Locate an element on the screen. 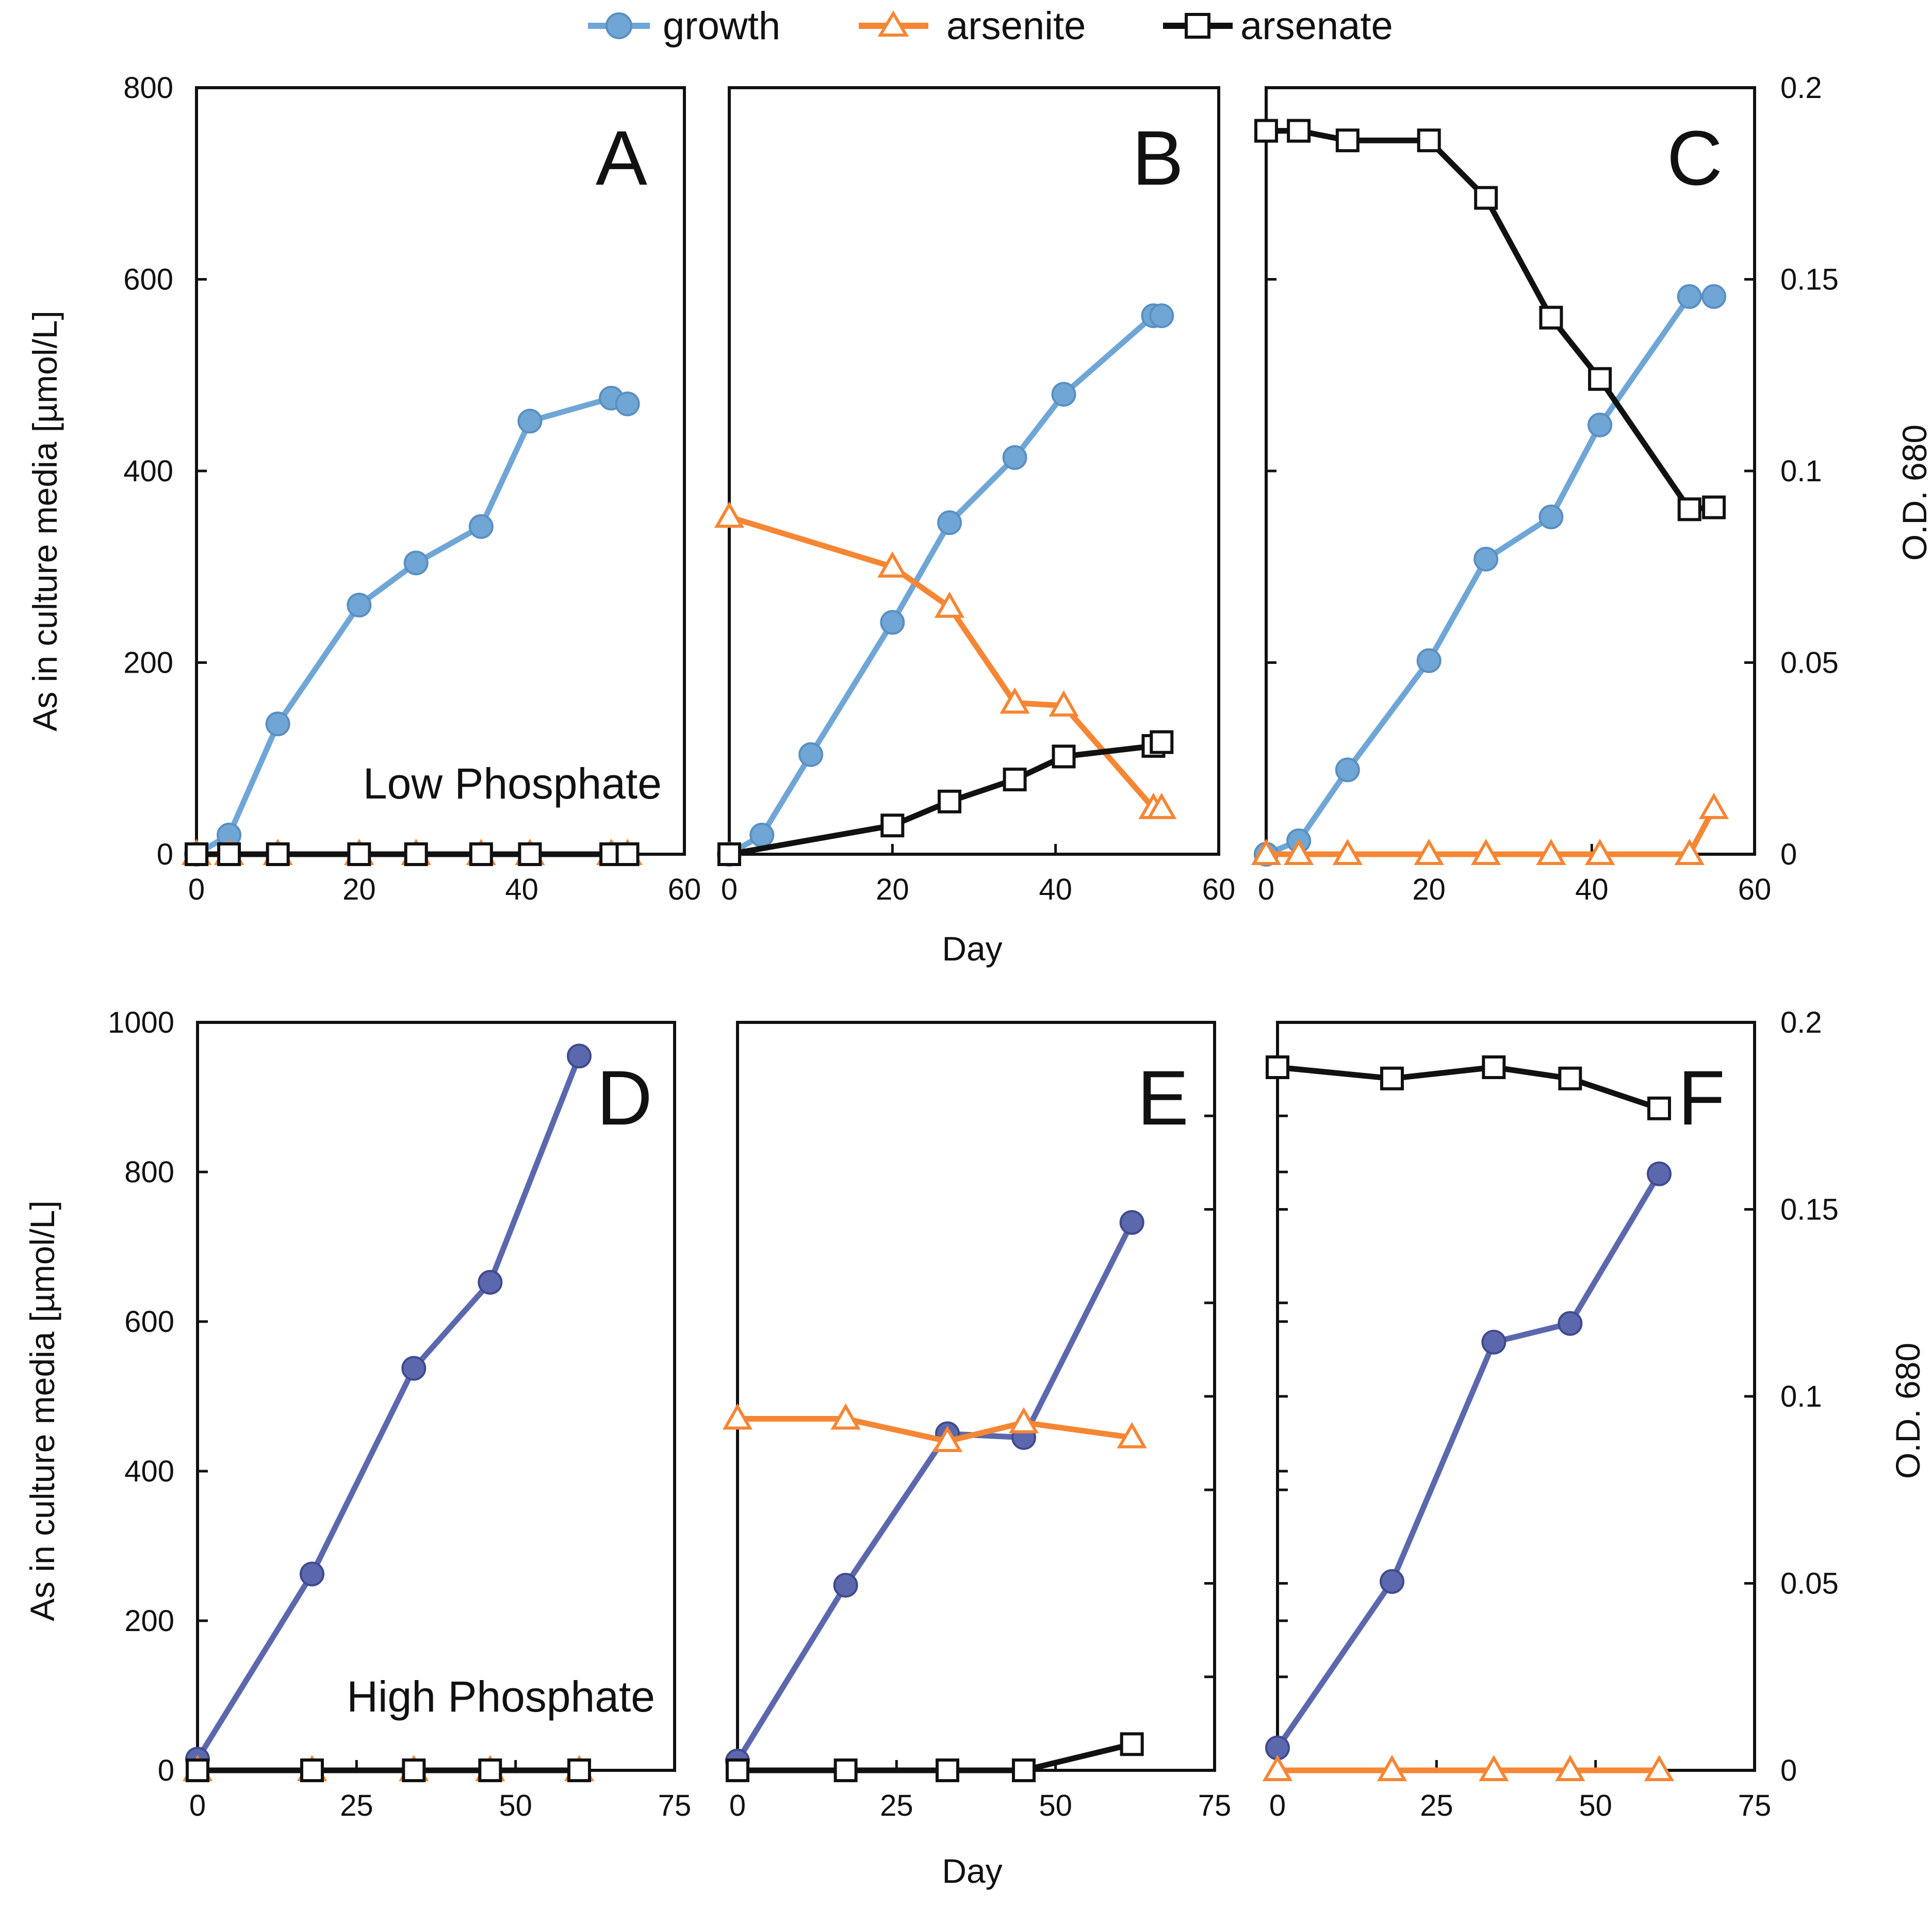  ylabel-right-top: O.D. 680 is located at coordinates (1913, 493).